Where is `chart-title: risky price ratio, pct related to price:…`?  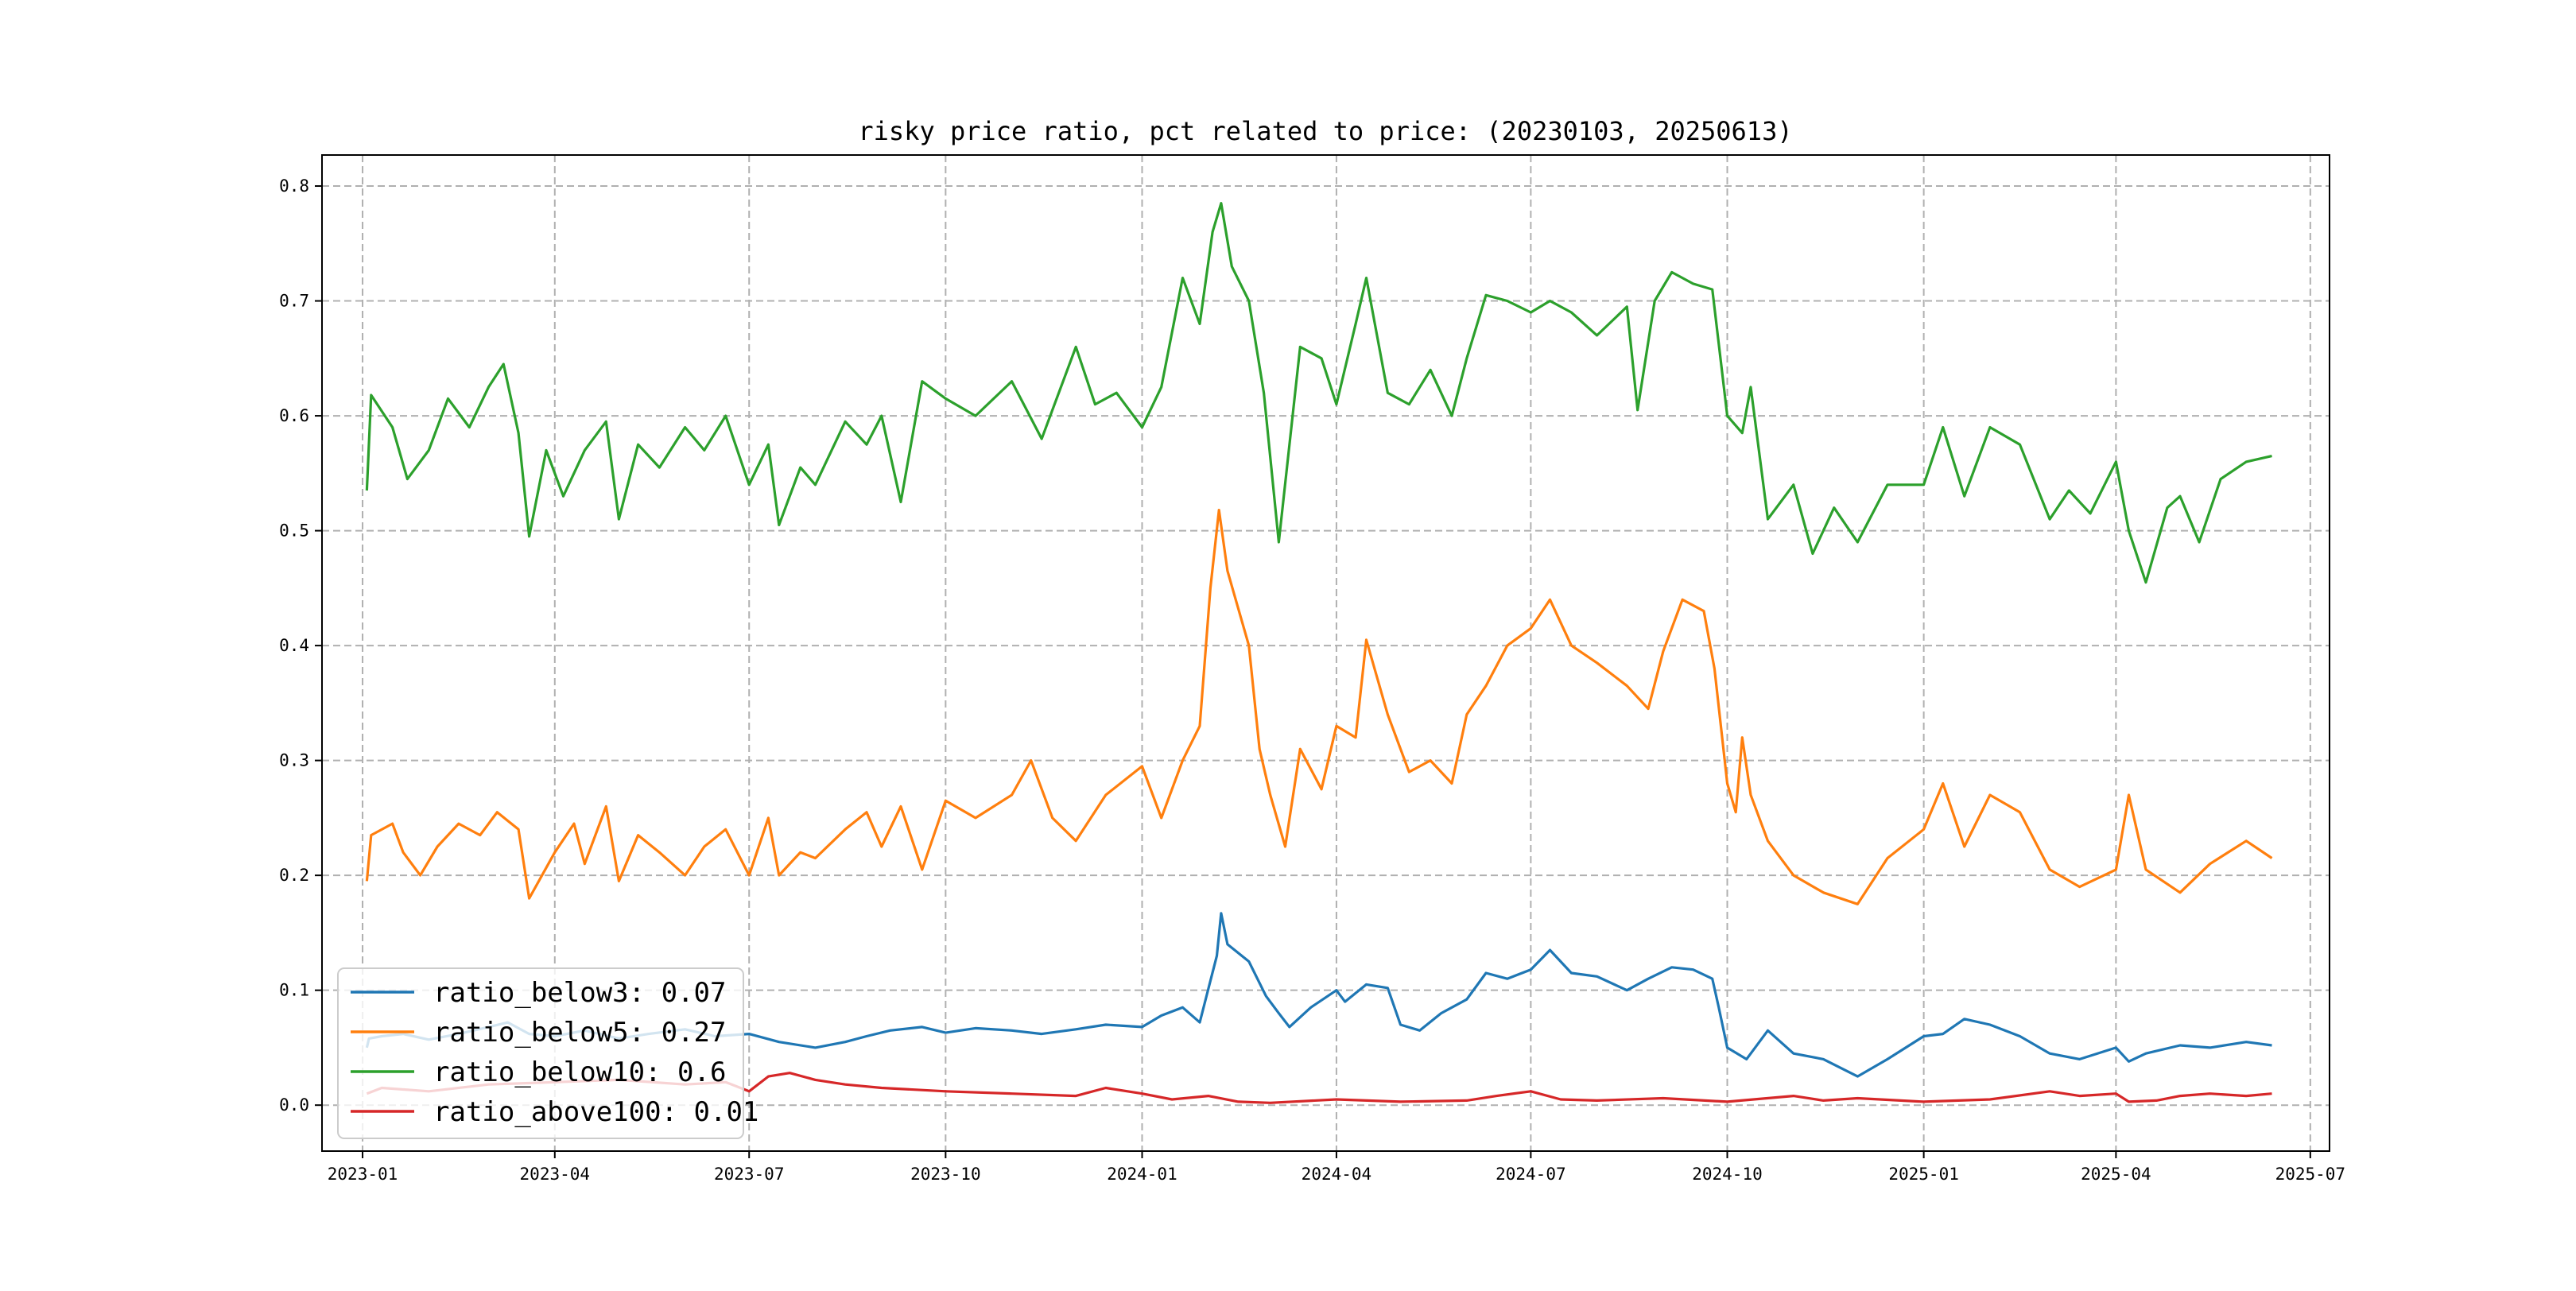 chart-title: risky price ratio, pct related to price:… is located at coordinates (1325, 131).